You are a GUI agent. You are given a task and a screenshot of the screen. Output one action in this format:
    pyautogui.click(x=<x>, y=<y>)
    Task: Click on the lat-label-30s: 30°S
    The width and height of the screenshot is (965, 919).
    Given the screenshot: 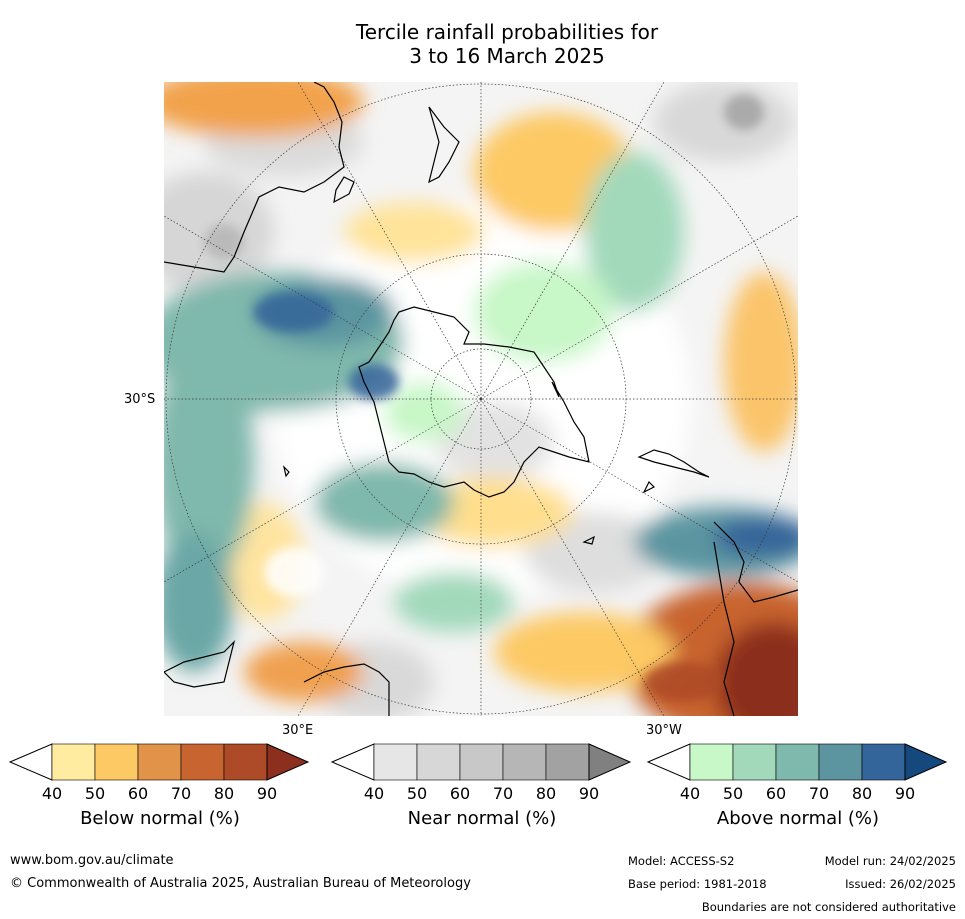 What is the action you would take?
    pyautogui.click(x=140, y=399)
    